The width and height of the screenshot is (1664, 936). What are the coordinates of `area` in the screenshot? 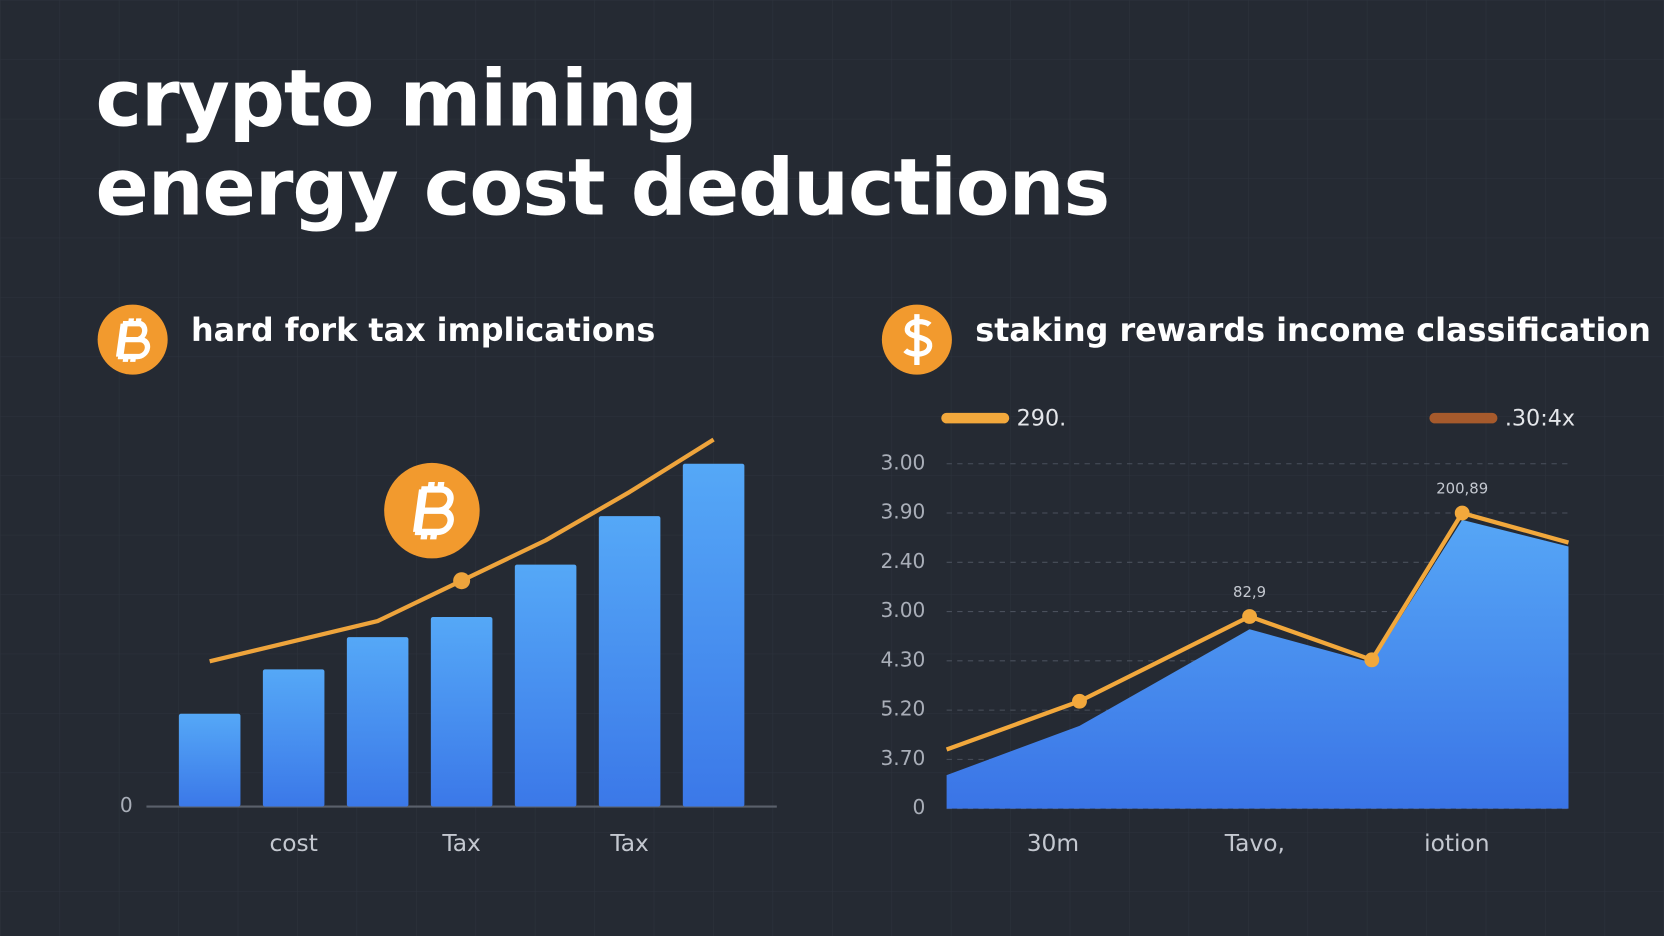 It's located at (1257, 664).